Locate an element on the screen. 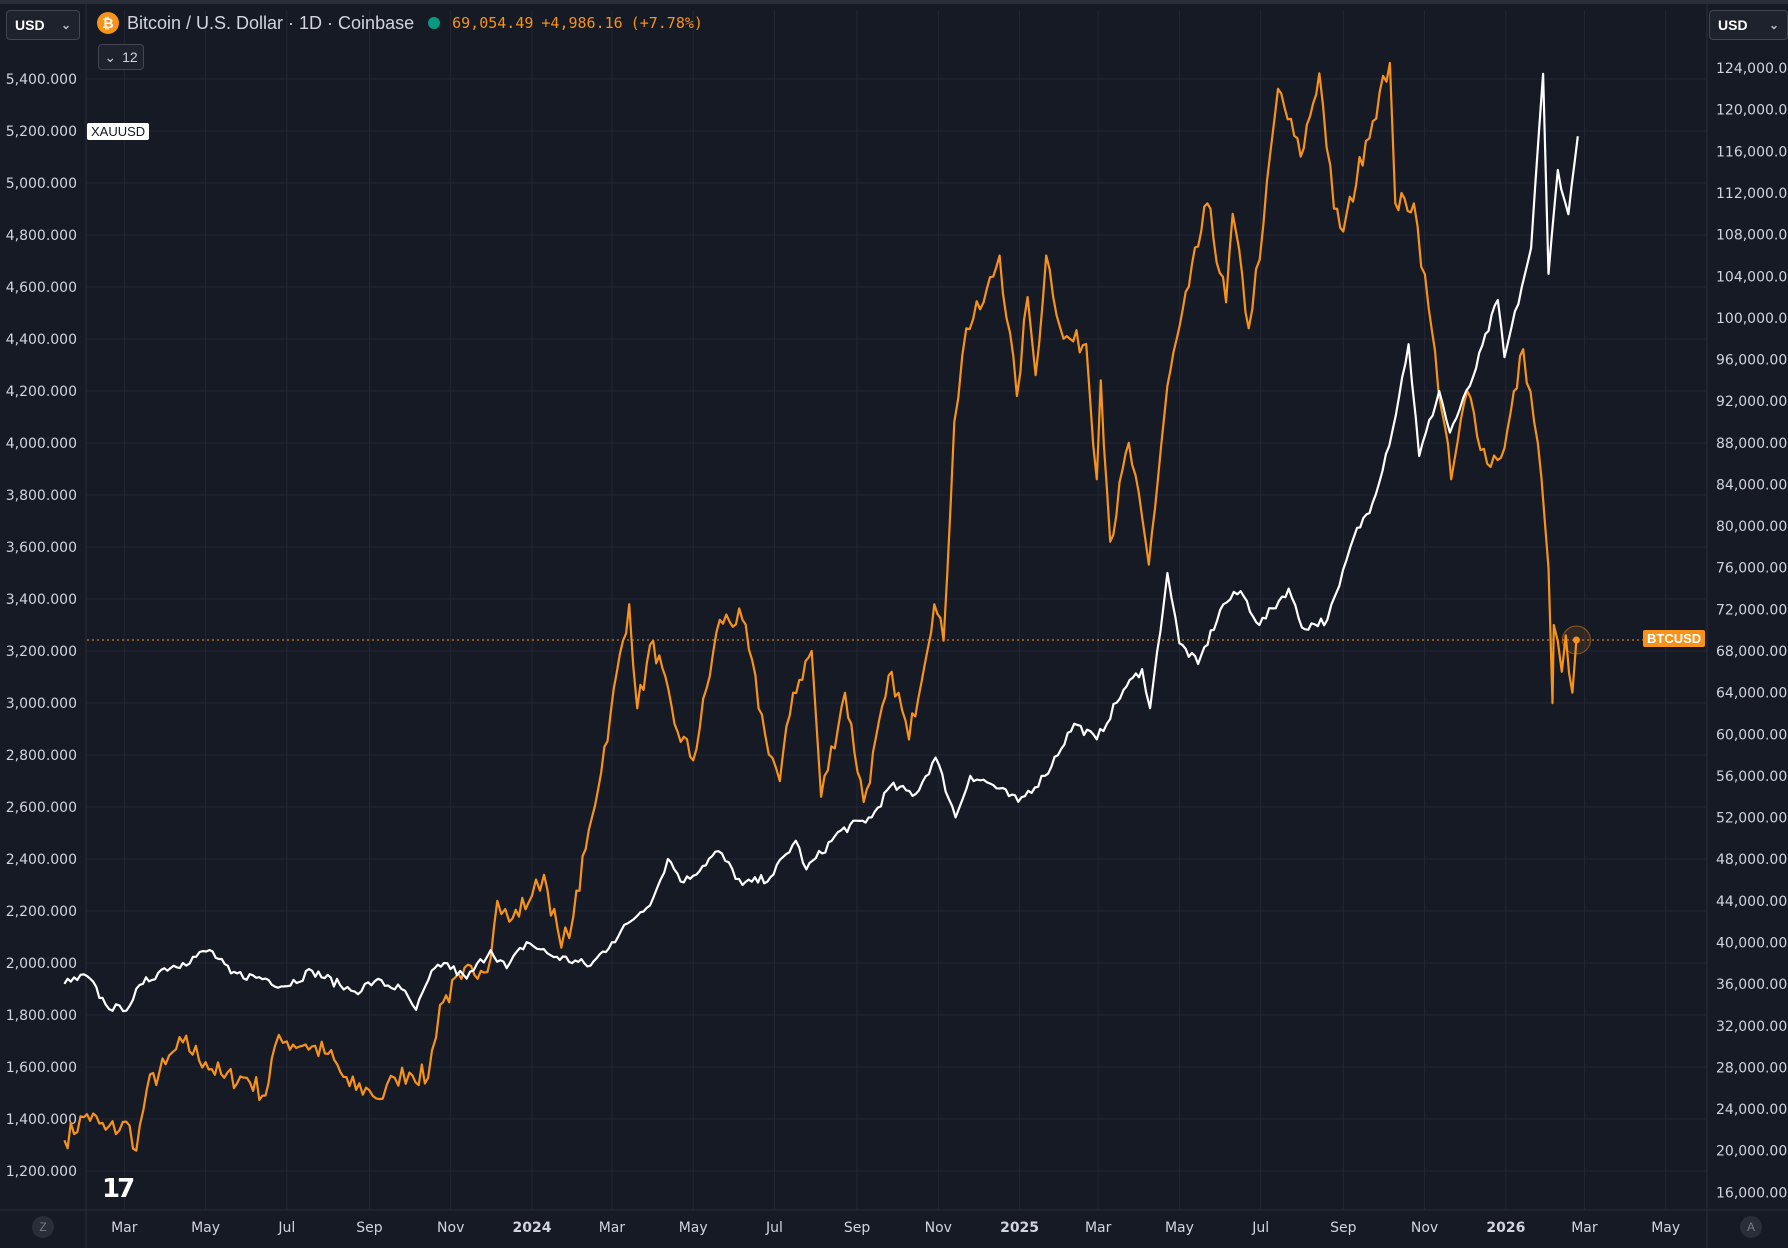 The width and height of the screenshot is (1788, 1248). left-tick-label: 3,800.000 is located at coordinates (41, 496).